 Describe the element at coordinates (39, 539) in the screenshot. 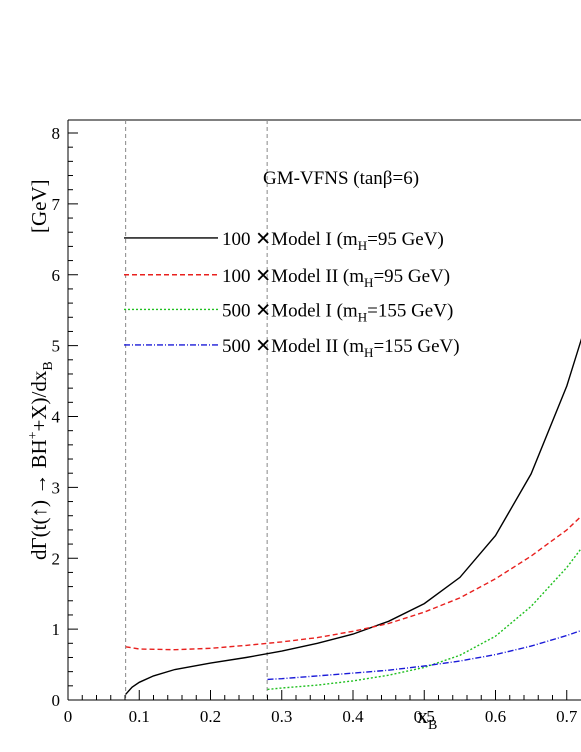

I see `y-axis-label-a: dΓ(t(` at that location.